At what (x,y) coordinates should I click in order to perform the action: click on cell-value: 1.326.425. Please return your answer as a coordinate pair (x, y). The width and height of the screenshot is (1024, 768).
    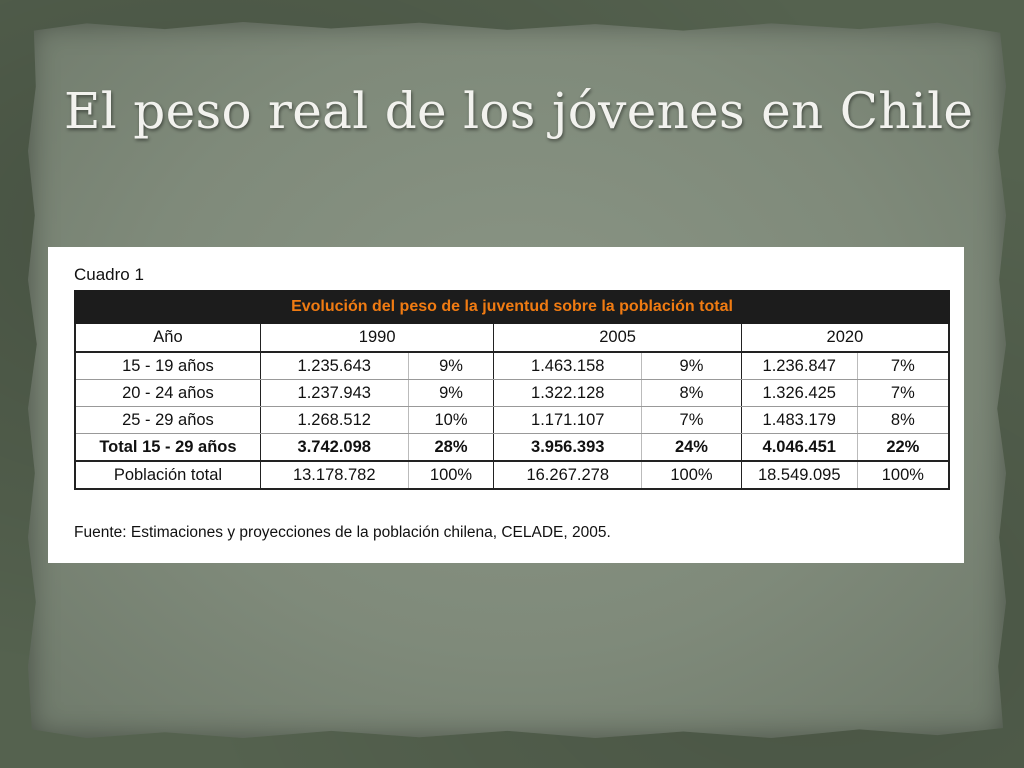
    Looking at the image, I should click on (799, 393).